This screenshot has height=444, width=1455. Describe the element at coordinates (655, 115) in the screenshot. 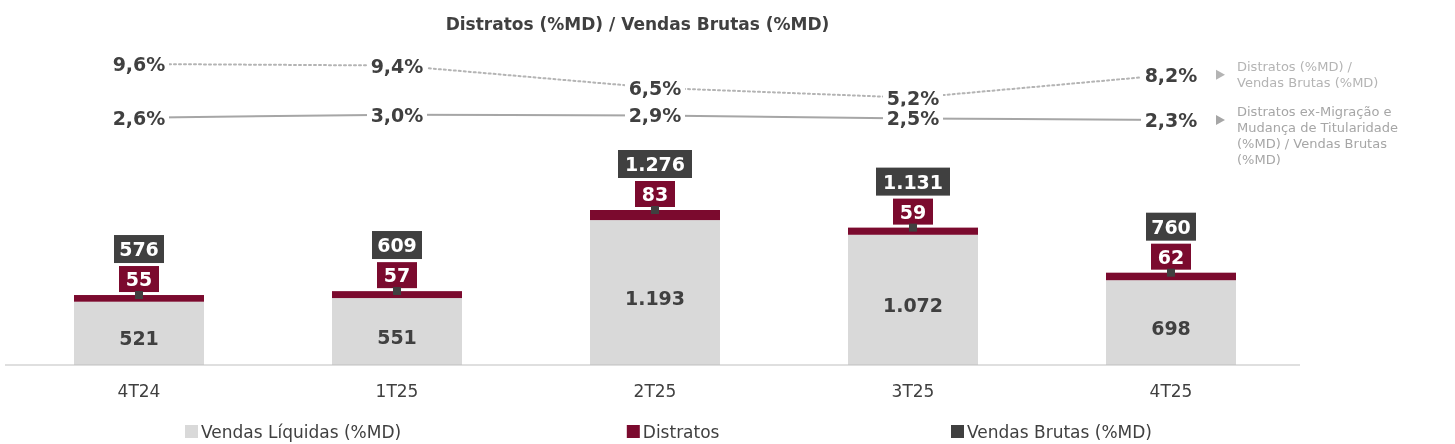

I see `data-label: 2,9%` at that location.